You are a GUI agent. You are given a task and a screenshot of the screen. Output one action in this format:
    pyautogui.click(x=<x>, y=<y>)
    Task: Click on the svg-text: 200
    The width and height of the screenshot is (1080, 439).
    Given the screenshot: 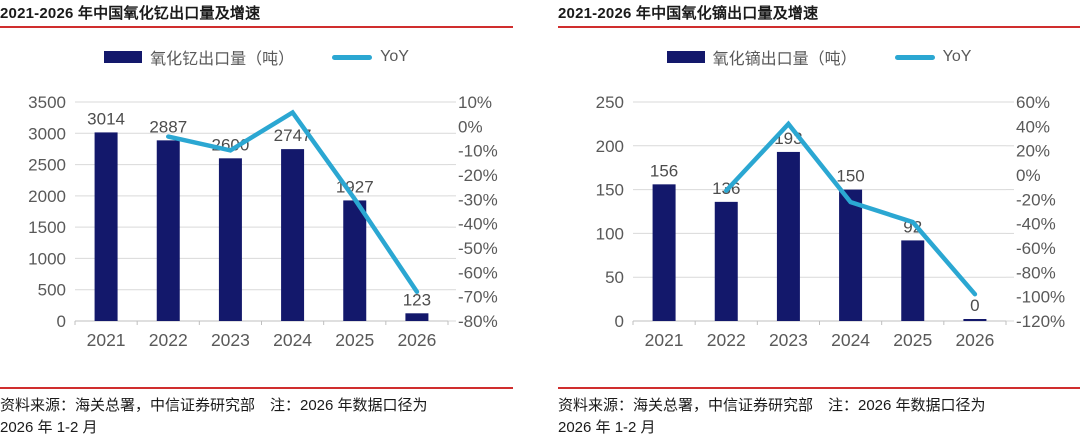 What is the action you would take?
    pyautogui.click(x=610, y=146)
    